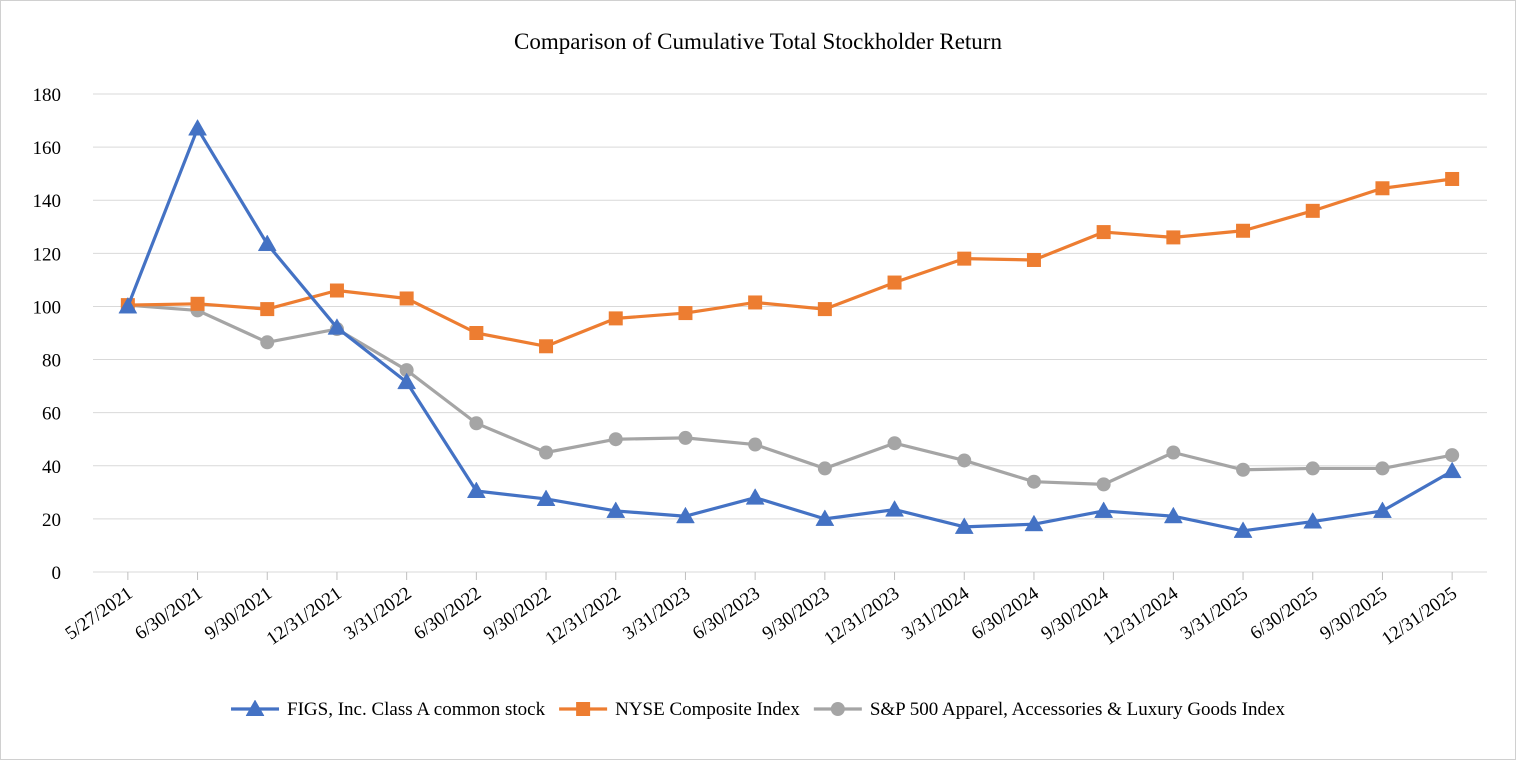 Image resolution: width=1516 pixels, height=760 pixels. I want to click on y-tick-label: 100, so click(47, 307).